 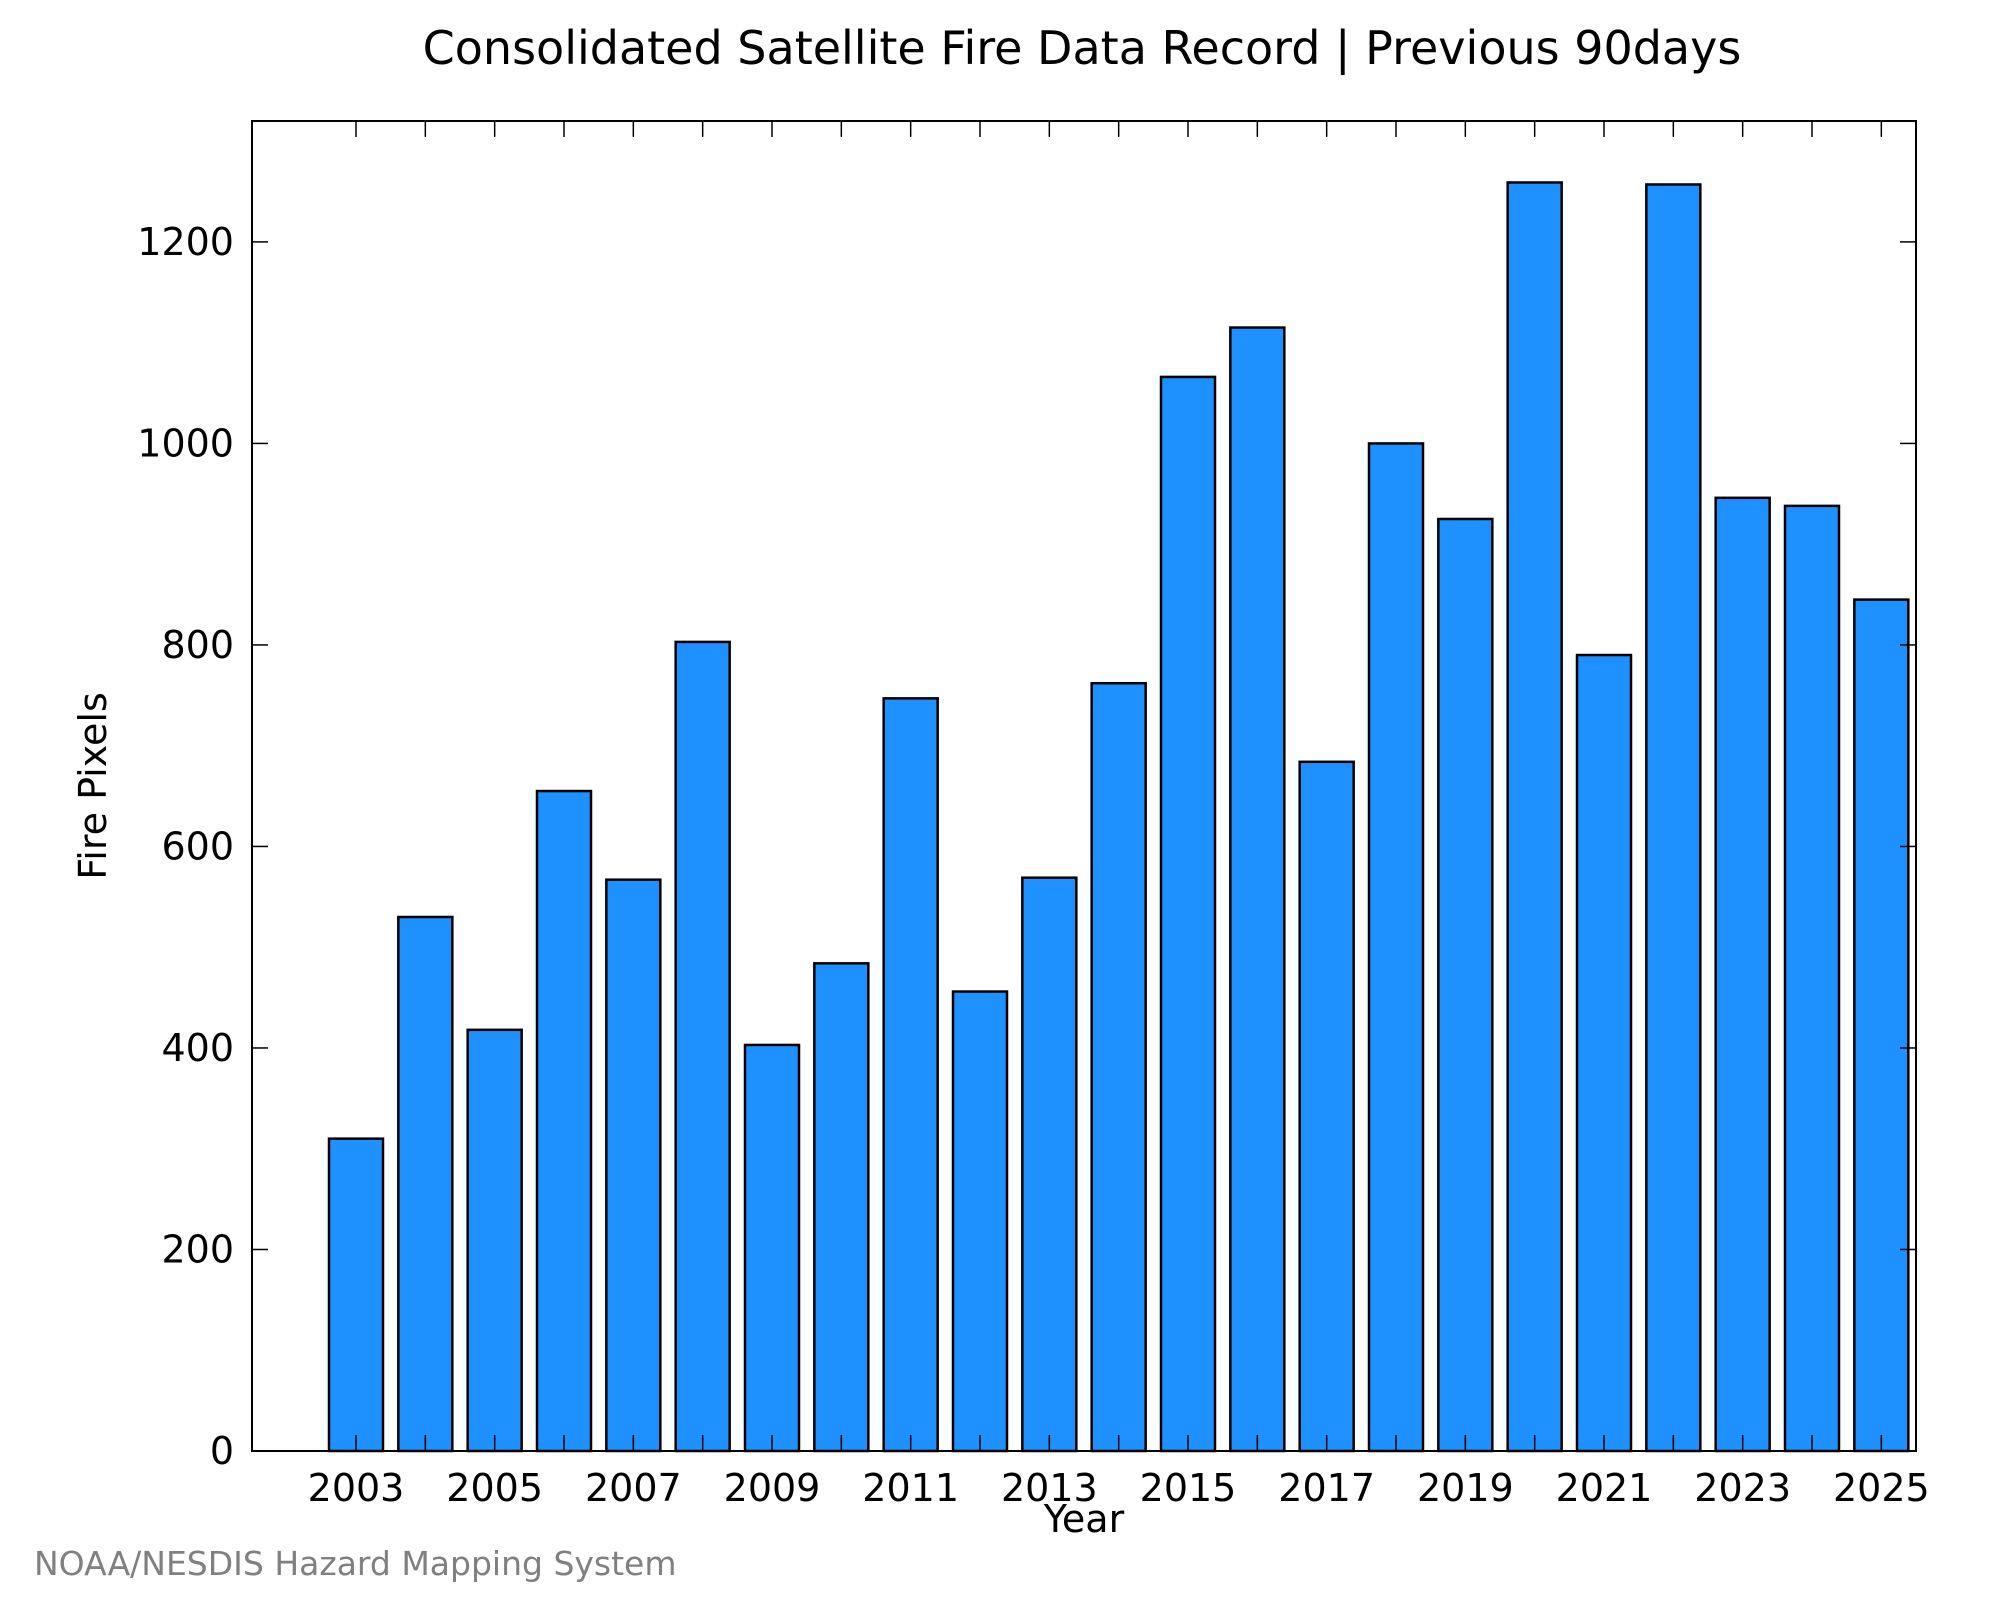 I want to click on bar-2010, so click(x=841, y=1207).